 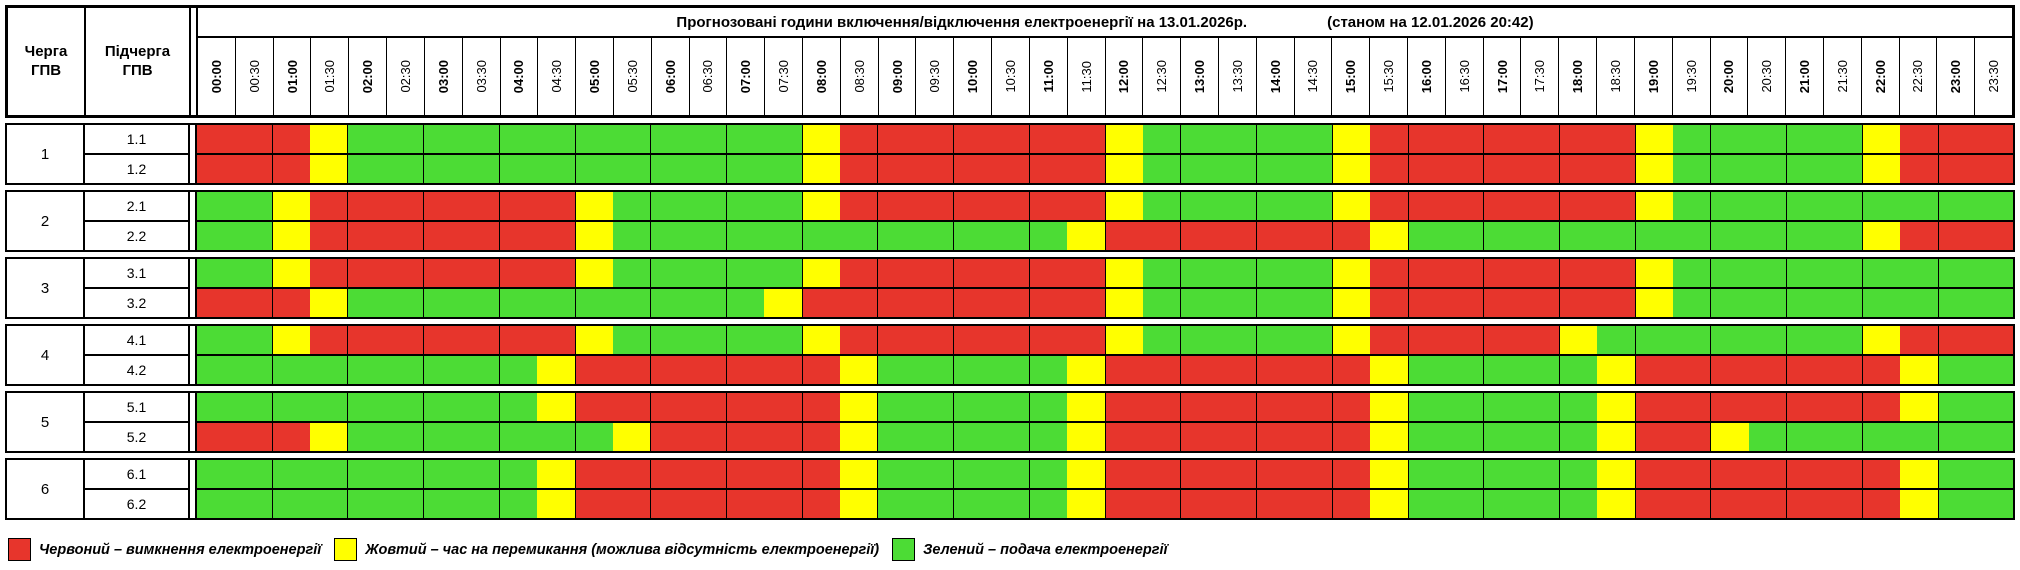 I want to click on cell-2.1-18:00, so click(x=1578, y=206).